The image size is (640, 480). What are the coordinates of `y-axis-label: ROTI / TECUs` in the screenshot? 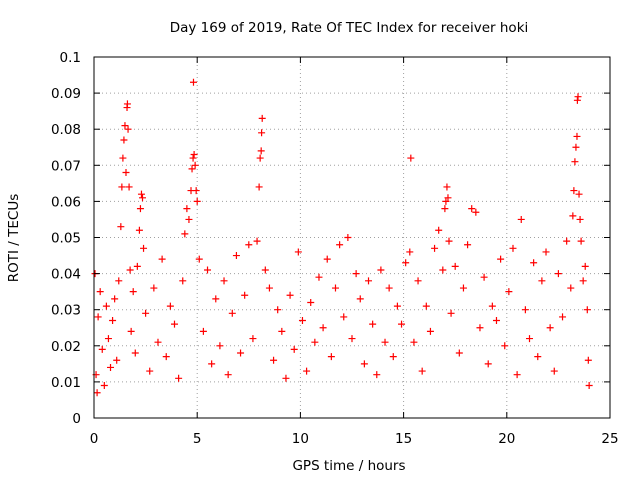 It's located at (14, 238).